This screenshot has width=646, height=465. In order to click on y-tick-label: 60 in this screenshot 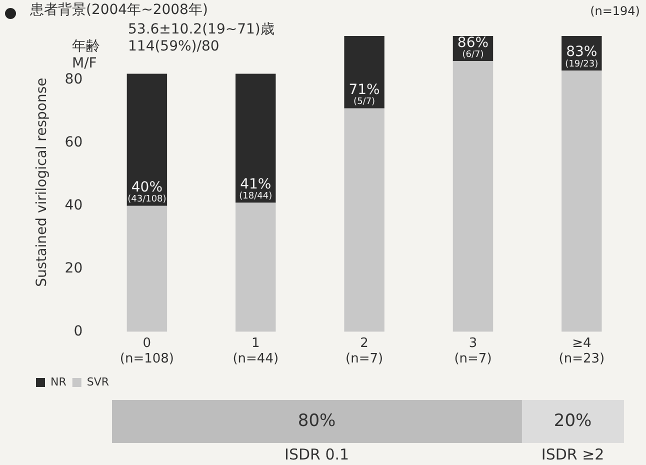, I will do `click(73, 142)`.